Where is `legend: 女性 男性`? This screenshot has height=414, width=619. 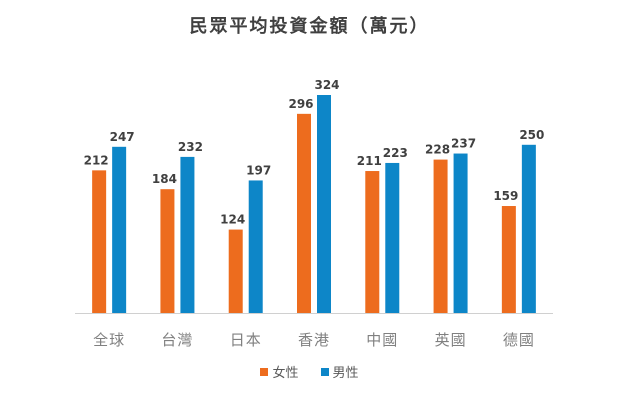
legend: 女性 男性 is located at coordinates (309, 371).